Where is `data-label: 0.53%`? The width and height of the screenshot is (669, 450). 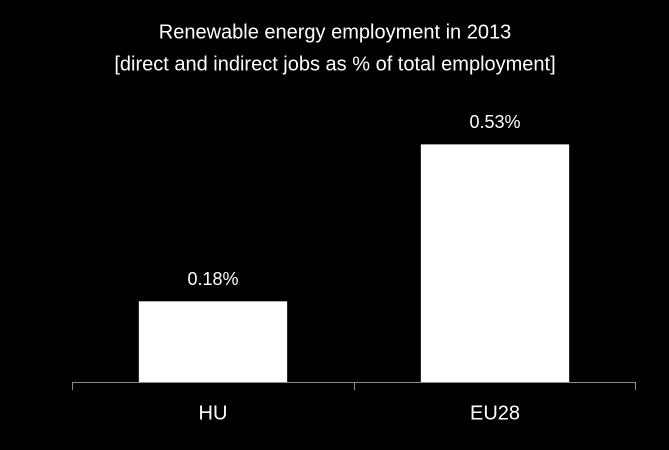 data-label: 0.53% is located at coordinates (494, 122).